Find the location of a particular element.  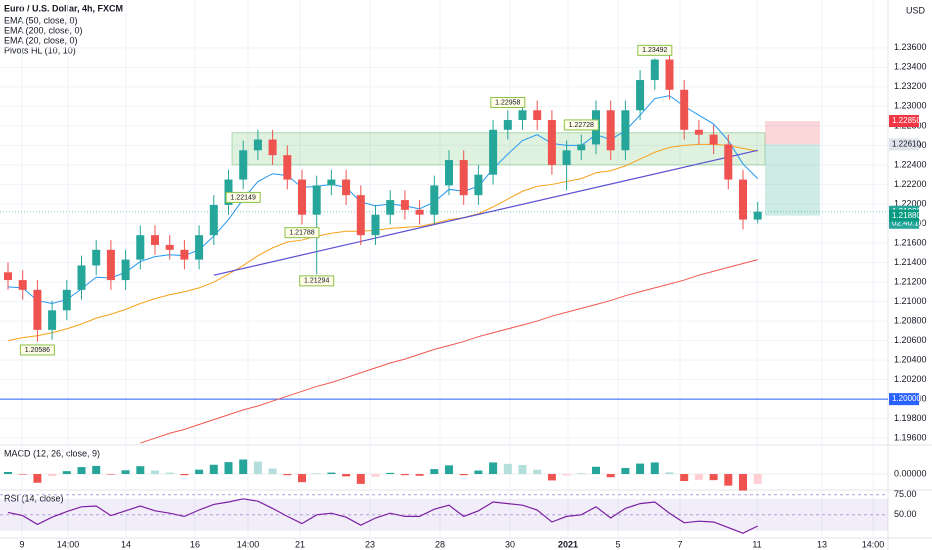

pivot-label: 1.21788 is located at coordinates (301, 232).